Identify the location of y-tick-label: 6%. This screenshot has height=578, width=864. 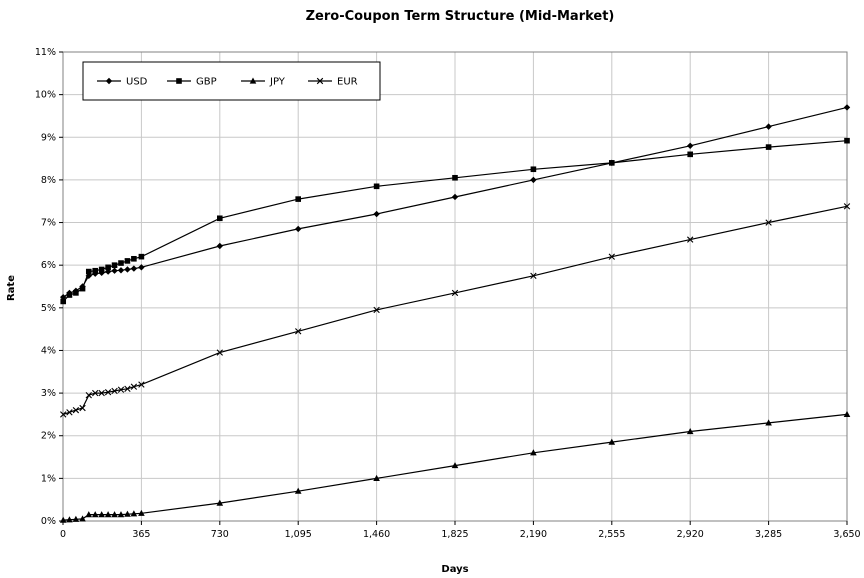
(48, 265).